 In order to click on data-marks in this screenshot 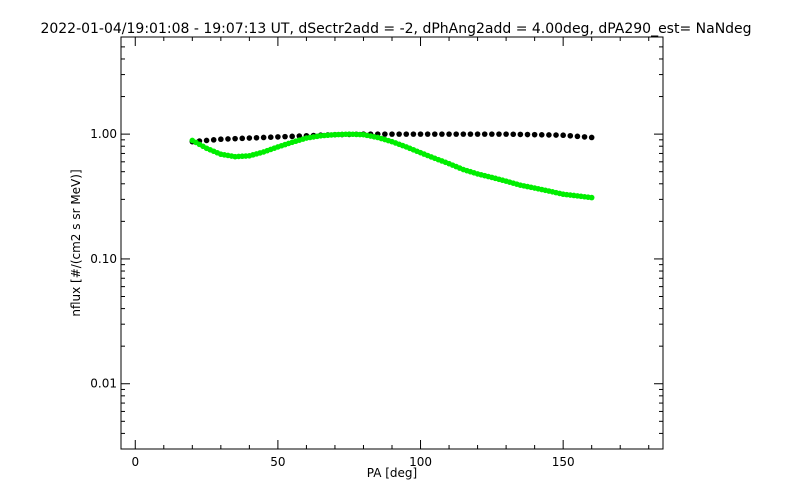, I will do `click(392, 166)`.